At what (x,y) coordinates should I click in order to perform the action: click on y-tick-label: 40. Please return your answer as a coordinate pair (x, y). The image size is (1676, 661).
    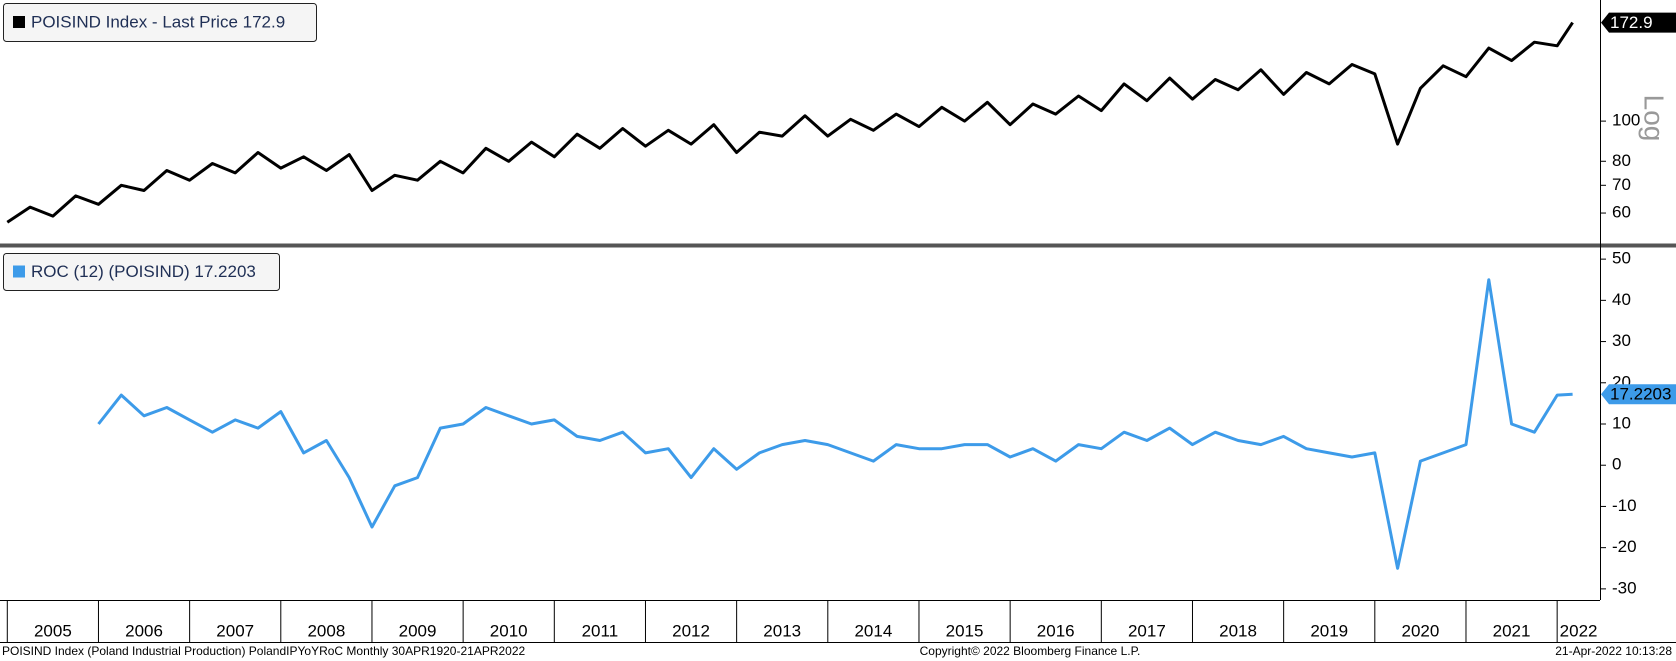
    Looking at the image, I should click on (1621, 299).